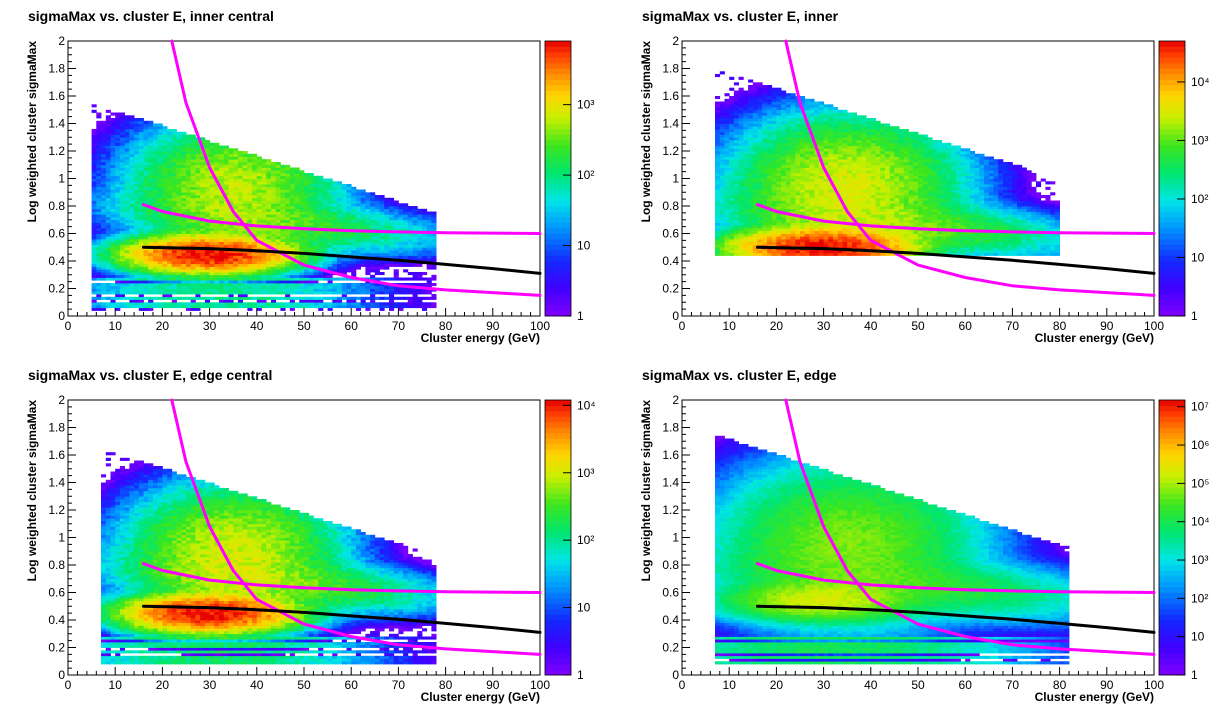 This screenshot has height=718, width=1228. Describe the element at coordinates (56, 289) in the screenshot. I see `y-tick-label: 0.2` at that location.